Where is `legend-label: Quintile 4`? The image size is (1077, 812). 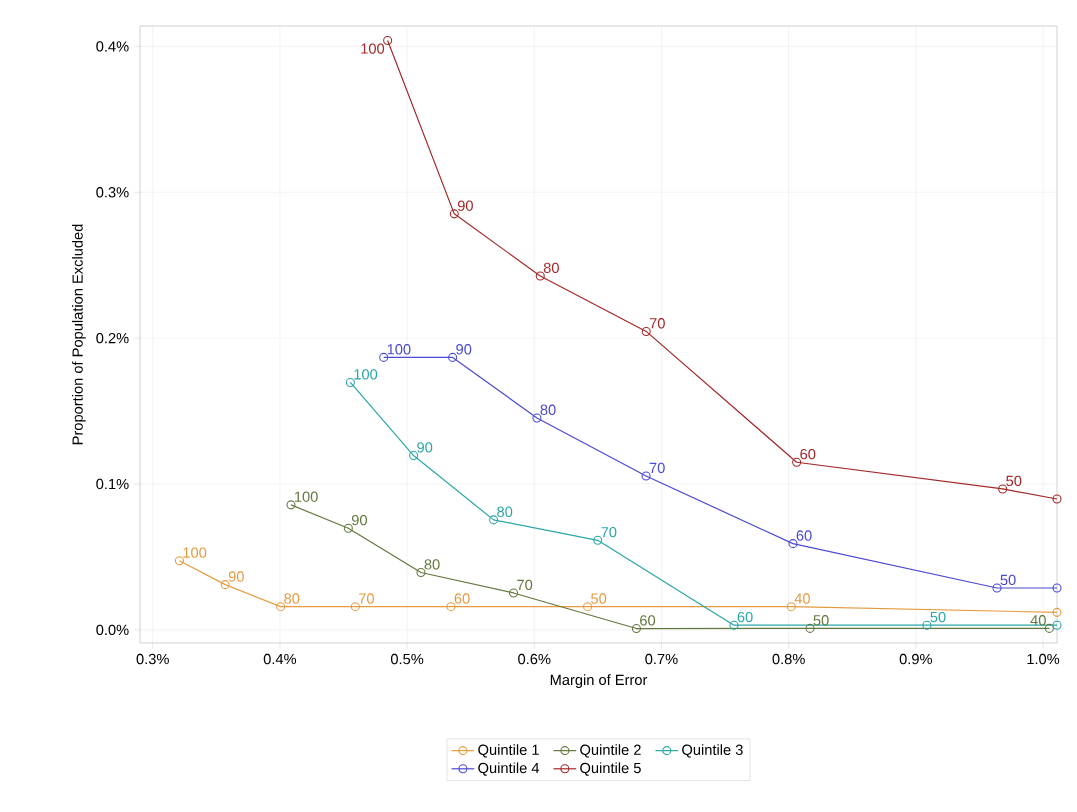 legend-label: Quintile 4 is located at coordinates (509, 769).